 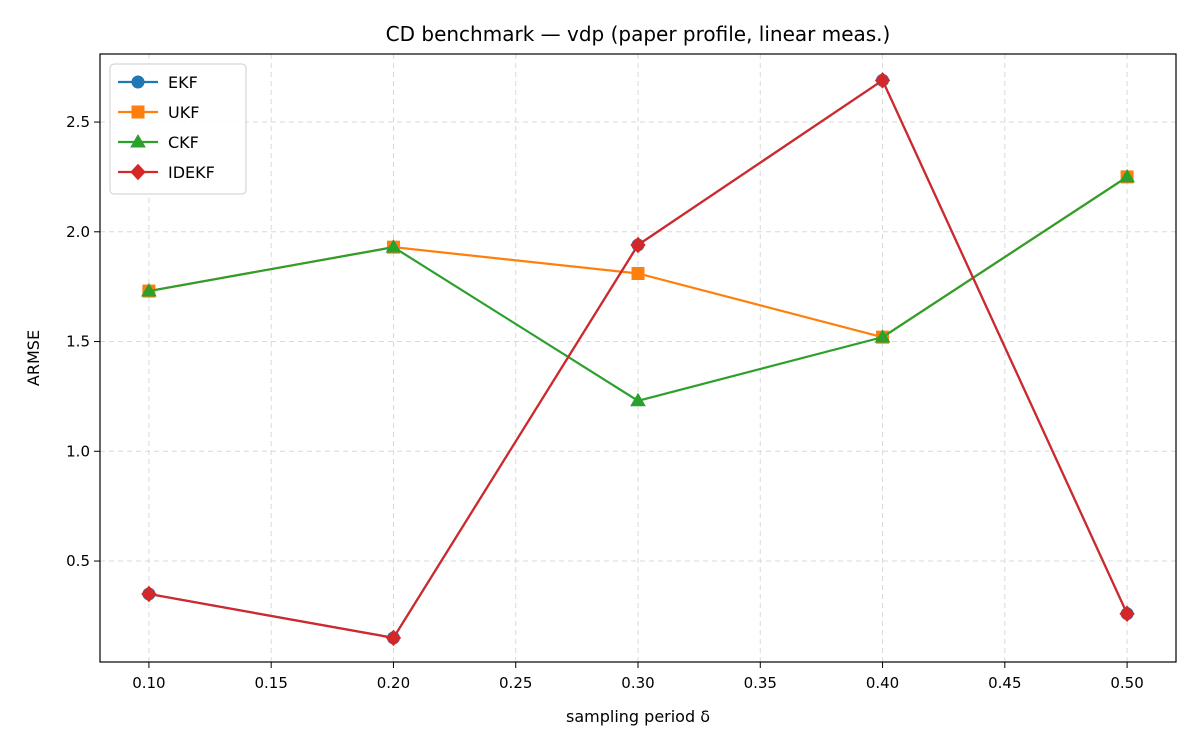 I want to click on x-axis-ticks: 0.10 0.15 0.20 0.25 0.30 0.35 0.40 0.45 0.50, so click(x=638, y=677).